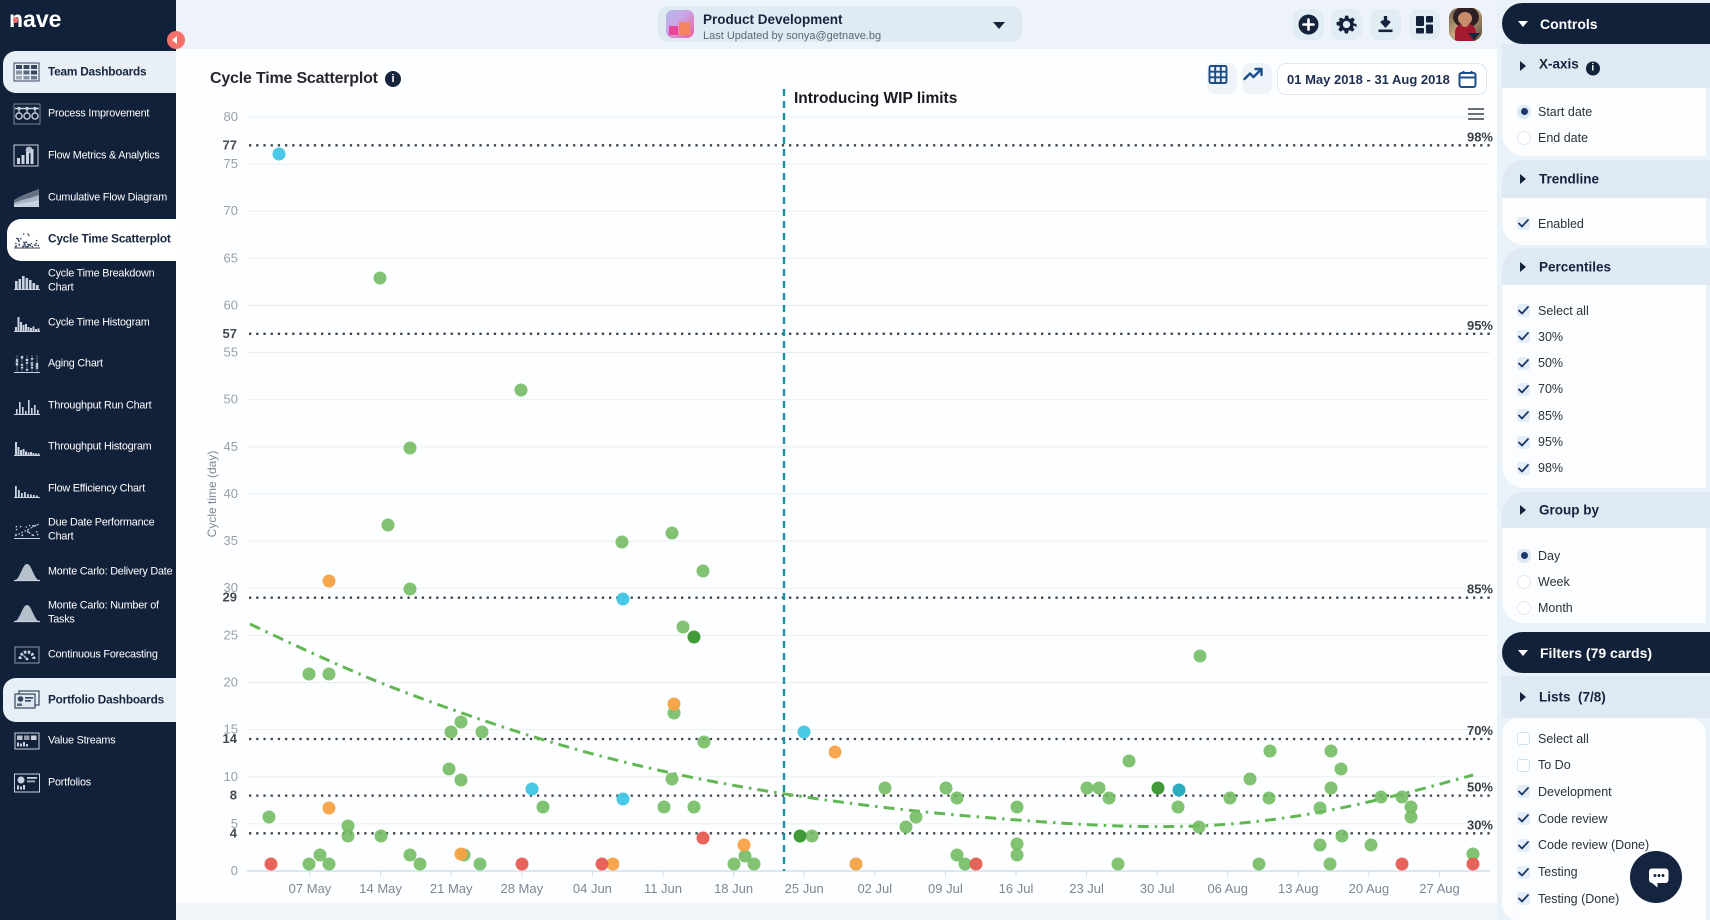 Image resolution: width=1710 pixels, height=920 pixels. What do you see at coordinates (231, 729) in the screenshot?
I see `svg-text: 15` at bounding box center [231, 729].